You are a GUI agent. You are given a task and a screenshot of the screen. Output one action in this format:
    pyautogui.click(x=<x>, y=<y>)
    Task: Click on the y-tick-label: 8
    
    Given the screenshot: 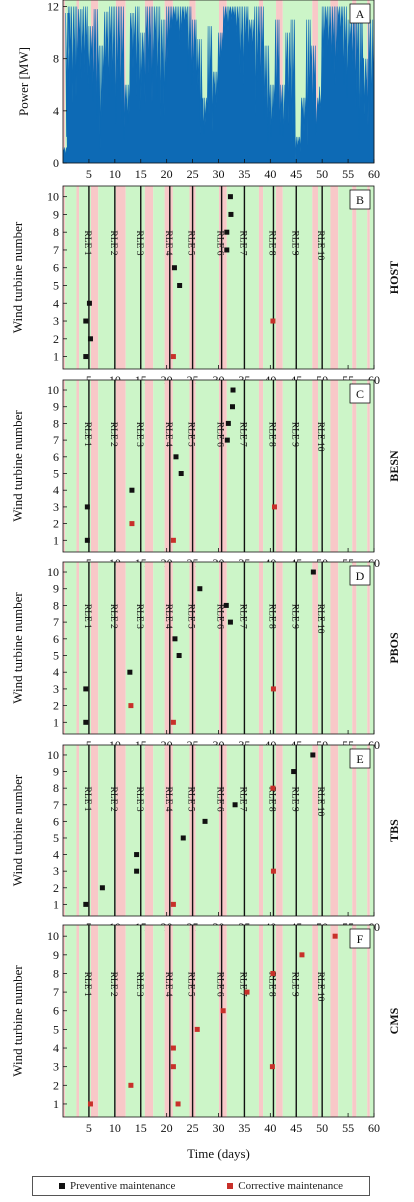 What is the action you would take?
    pyautogui.click(x=56, y=59)
    